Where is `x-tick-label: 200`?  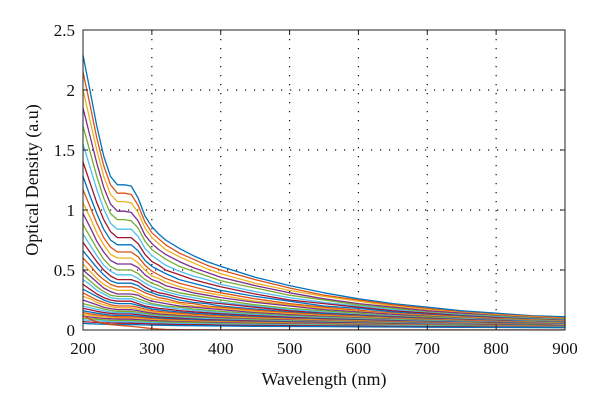
x-tick-label: 200 is located at coordinates (83, 348).